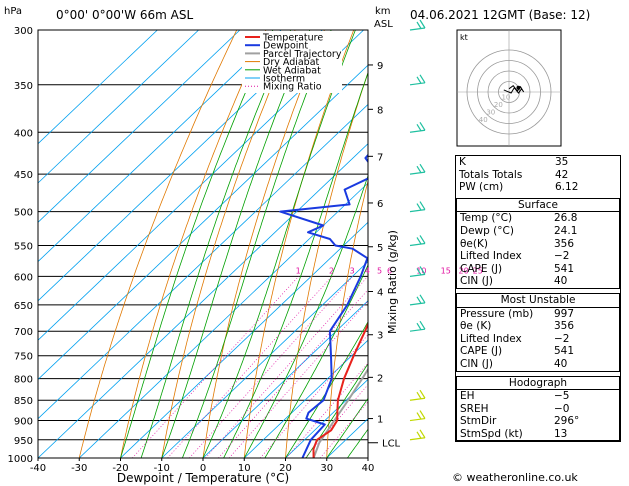  What do you see at coordinates (567, 187) in the screenshot?
I see `row-value: 6.12` at bounding box center [567, 187].